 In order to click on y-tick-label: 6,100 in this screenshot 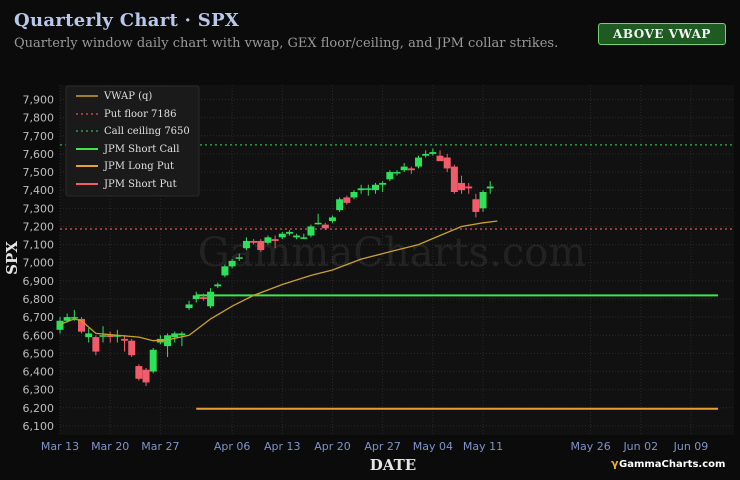, I will do `click(39, 426)`.